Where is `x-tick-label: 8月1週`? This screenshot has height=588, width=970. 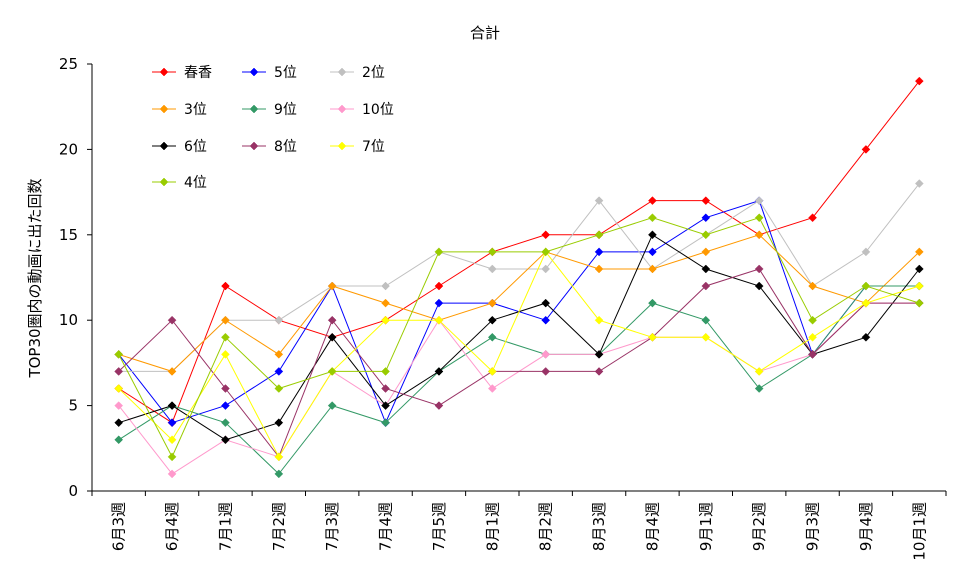
x-tick-label: 8月1週 is located at coordinates (492, 526).